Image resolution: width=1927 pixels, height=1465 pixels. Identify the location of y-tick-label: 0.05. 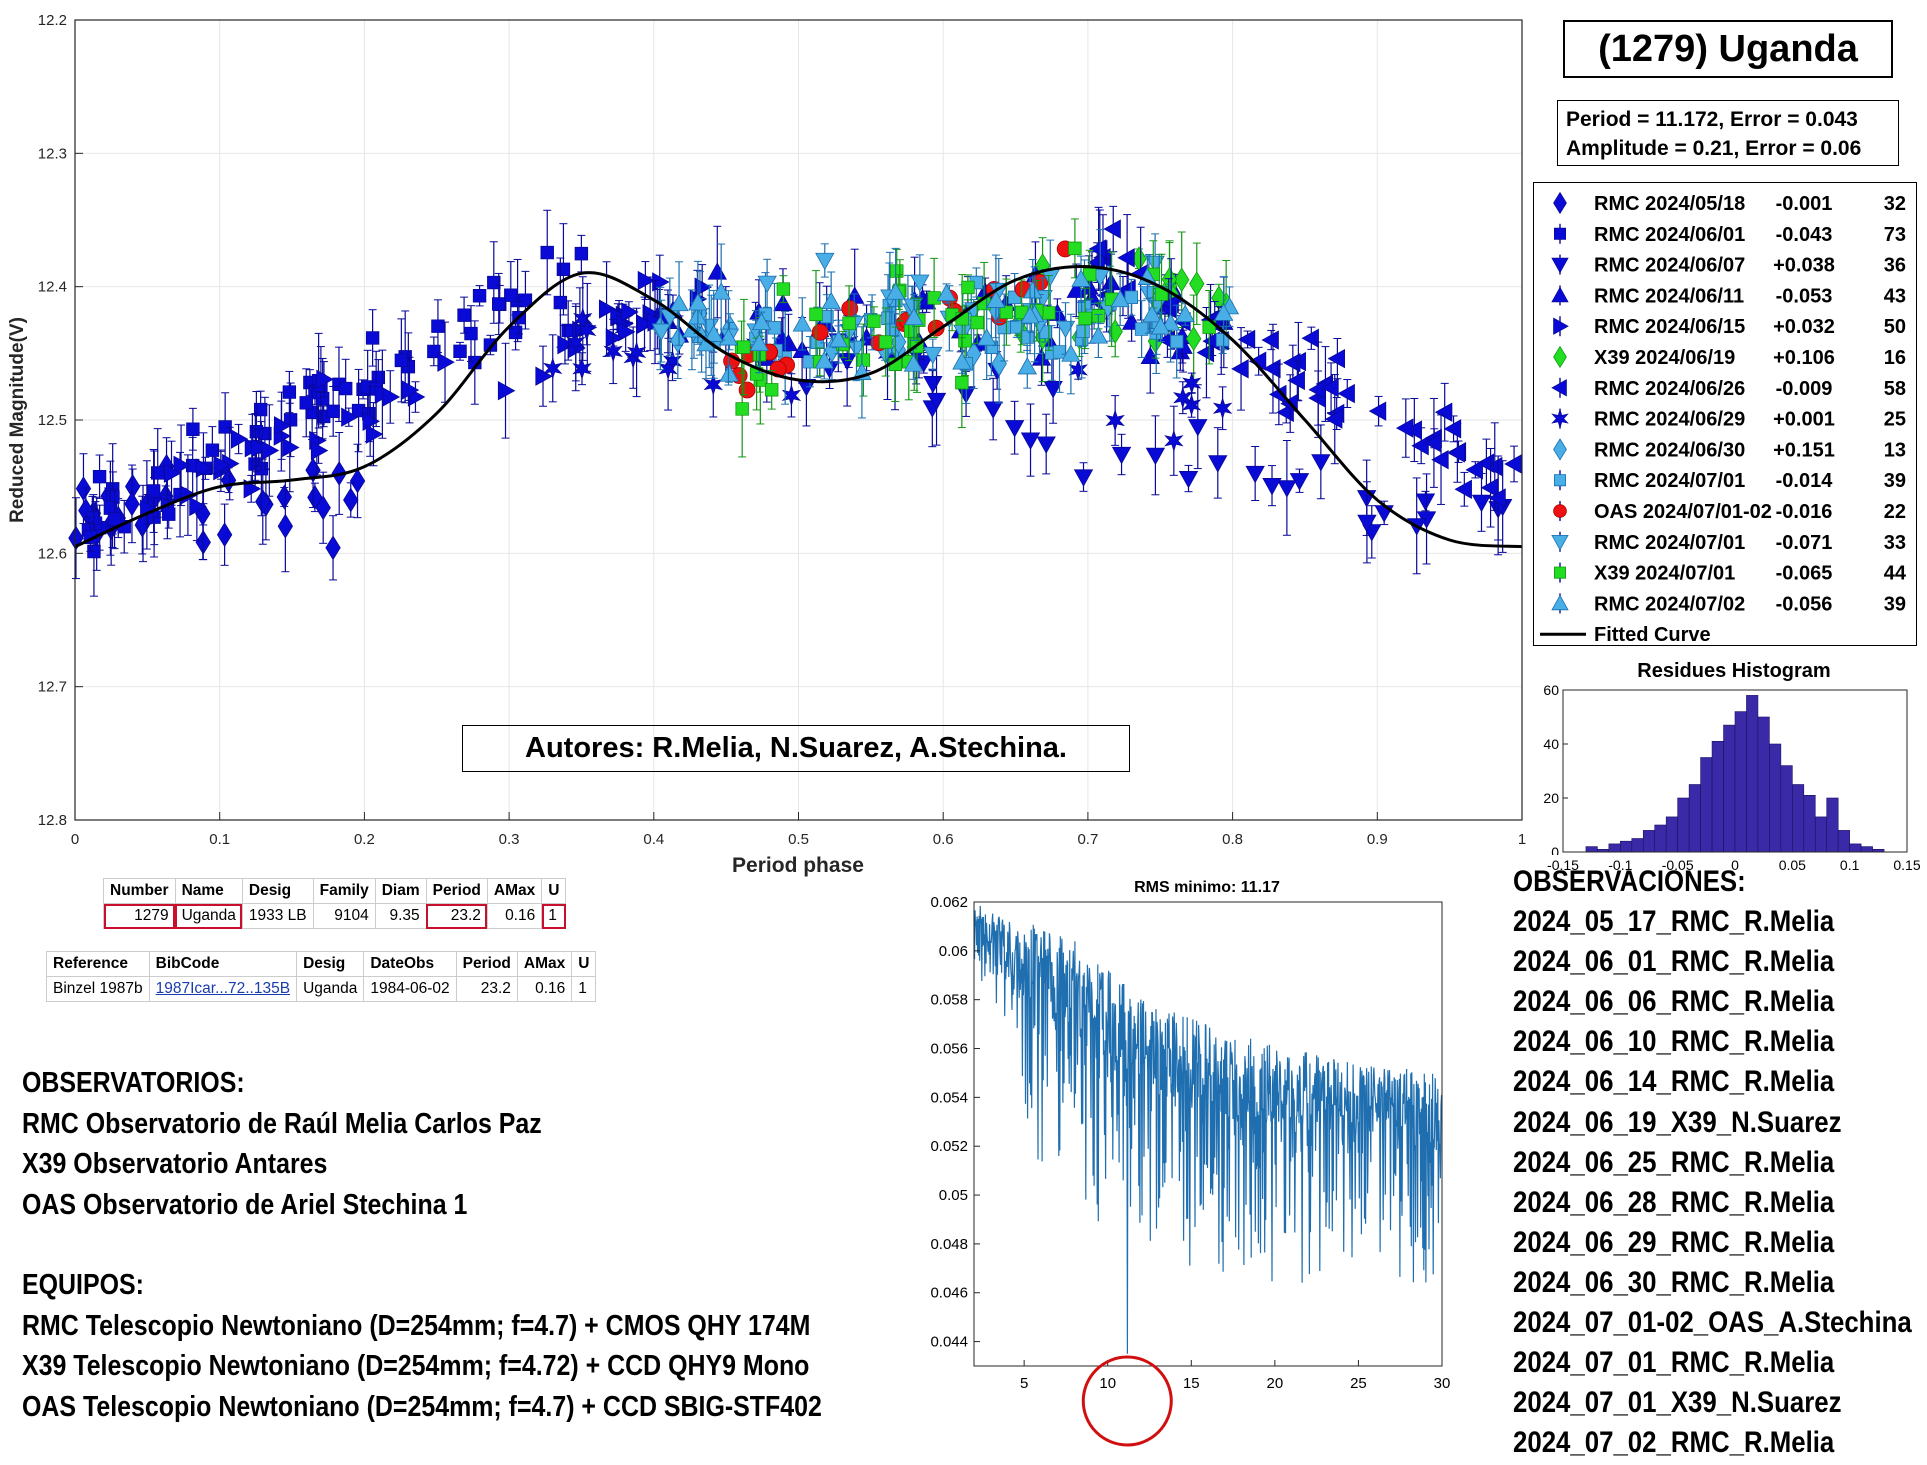
(953, 1195).